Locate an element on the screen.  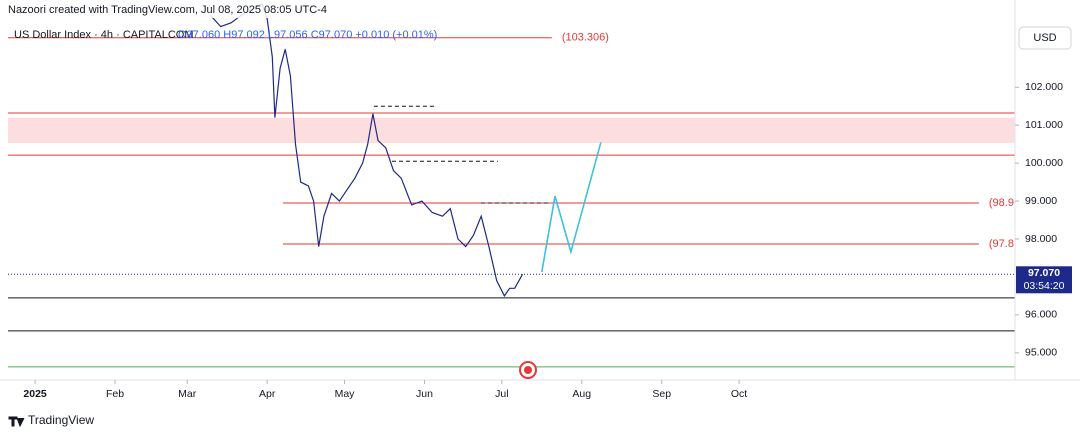
countdown: 03:54:20 is located at coordinates (1044, 286).